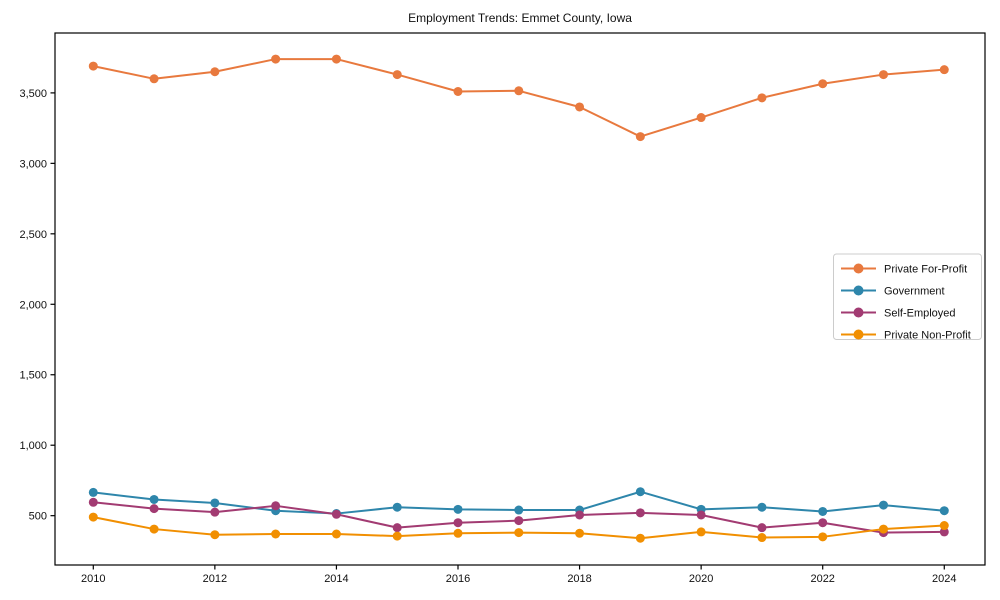  Describe the element at coordinates (914, 292) in the screenshot. I see `legend-label-government: Government` at that location.